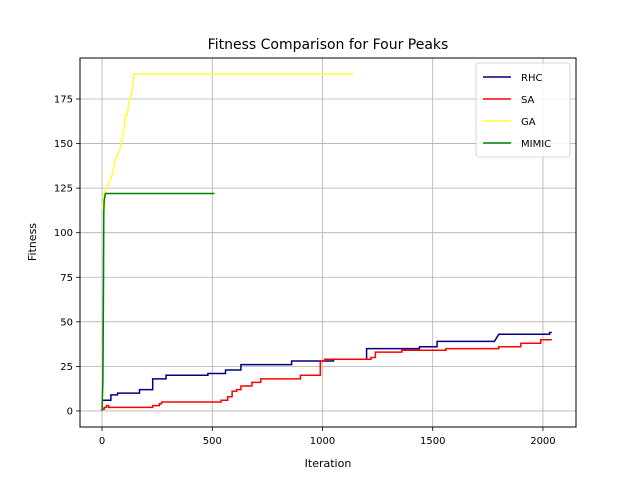 The width and height of the screenshot is (640, 480). I want to click on series-line-rhc, so click(327, 366).